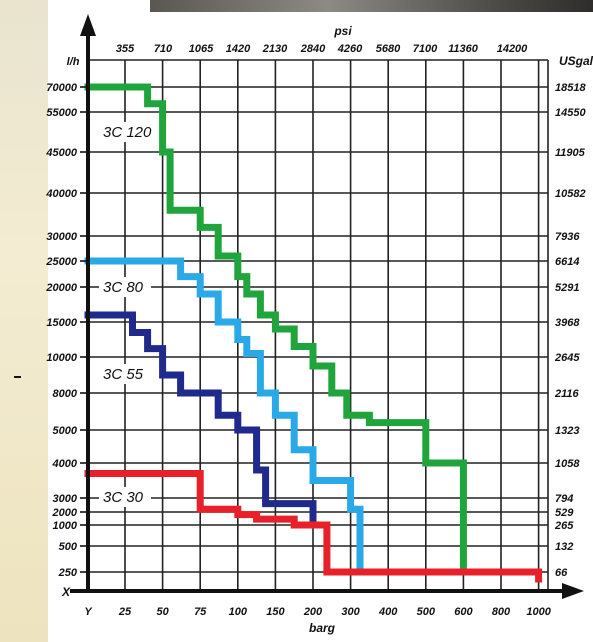 The height and width of the screenshot is (642, 593). Describe the element at coordinates (567, 358) in the screenshot. I see `y-right-tick-label: 2645` at that location.